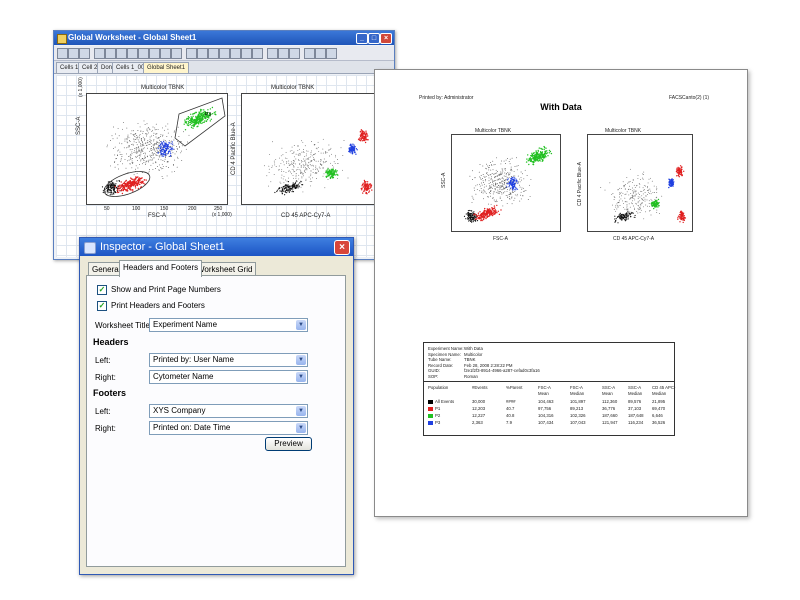 This screenshot has width=800, height=600. Describe the element at coordinates (320, 53) in the screenshot. I see `distribute-icon` at that location.